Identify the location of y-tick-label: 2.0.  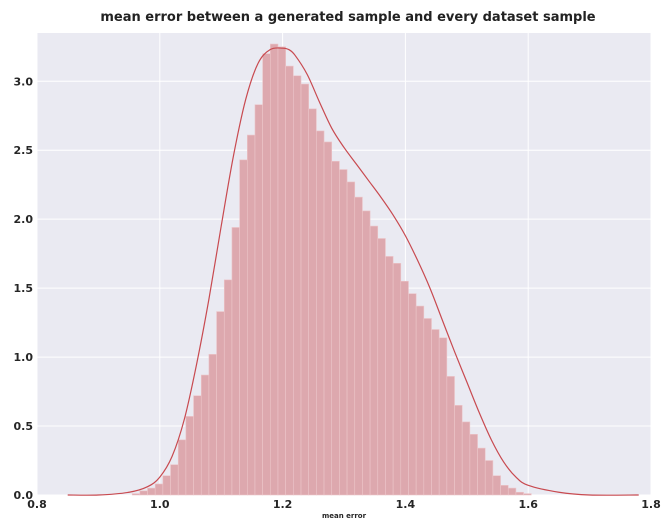
(24, 219).